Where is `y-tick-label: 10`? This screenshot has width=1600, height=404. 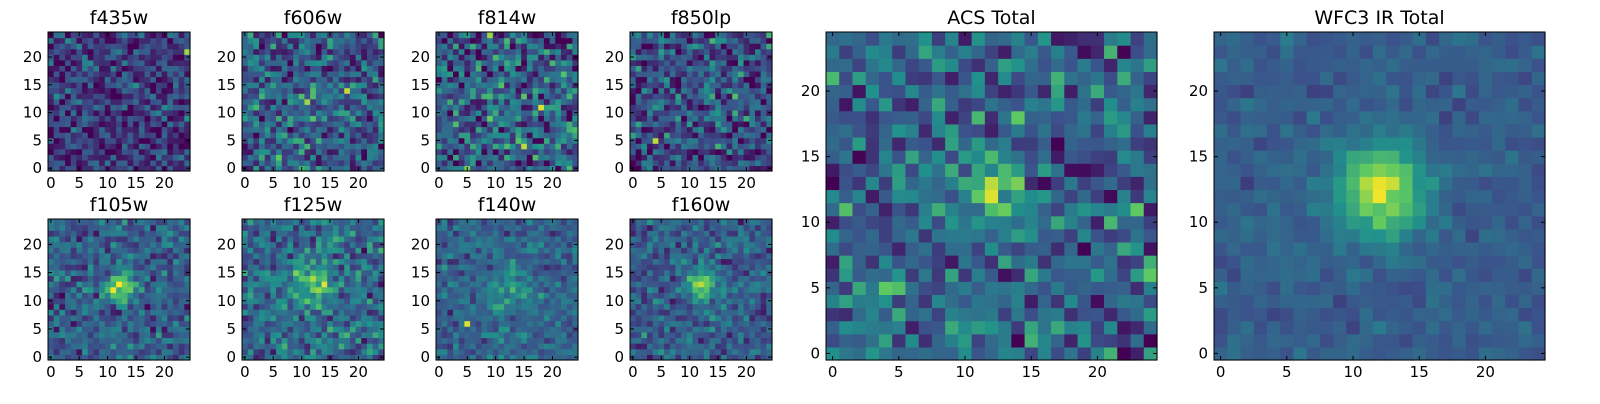
y-tick-label: 10 is located at coordinates (614, 113).